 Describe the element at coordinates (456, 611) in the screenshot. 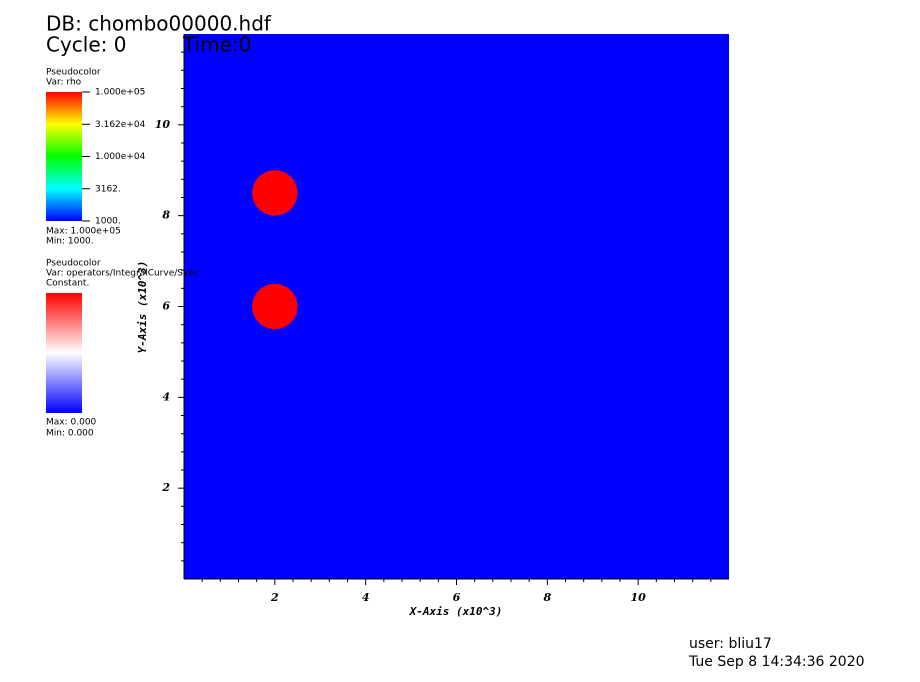

I see `x-axis-label: X-Axis (x10^3)` at that location.